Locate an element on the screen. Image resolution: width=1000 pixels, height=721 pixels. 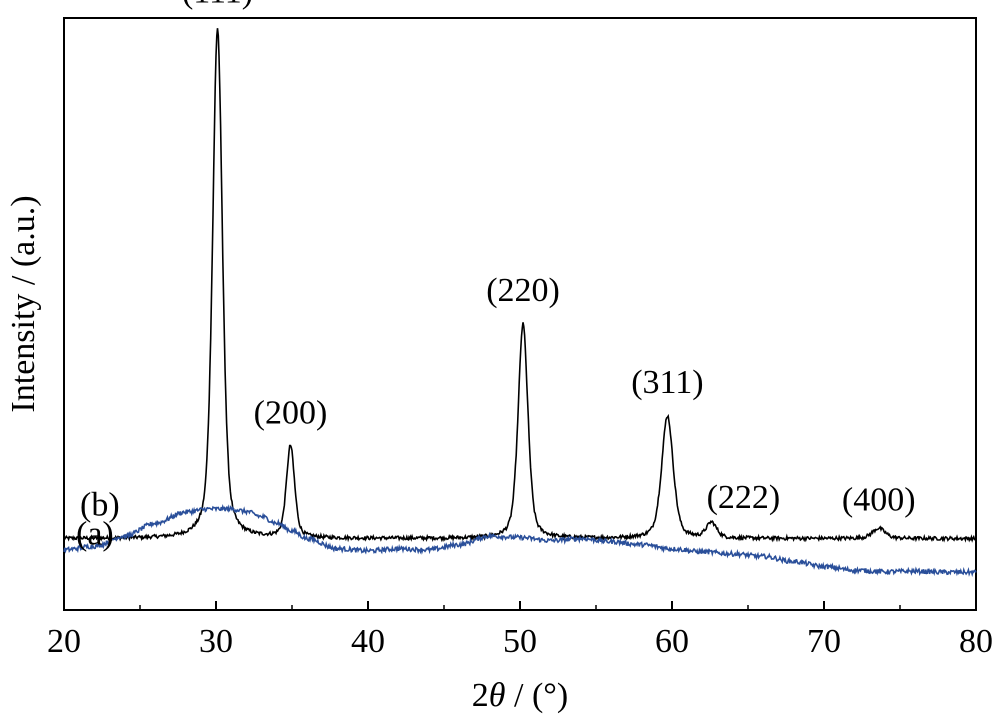
x-tick-label: 70 is located at coordinates (824, 641).